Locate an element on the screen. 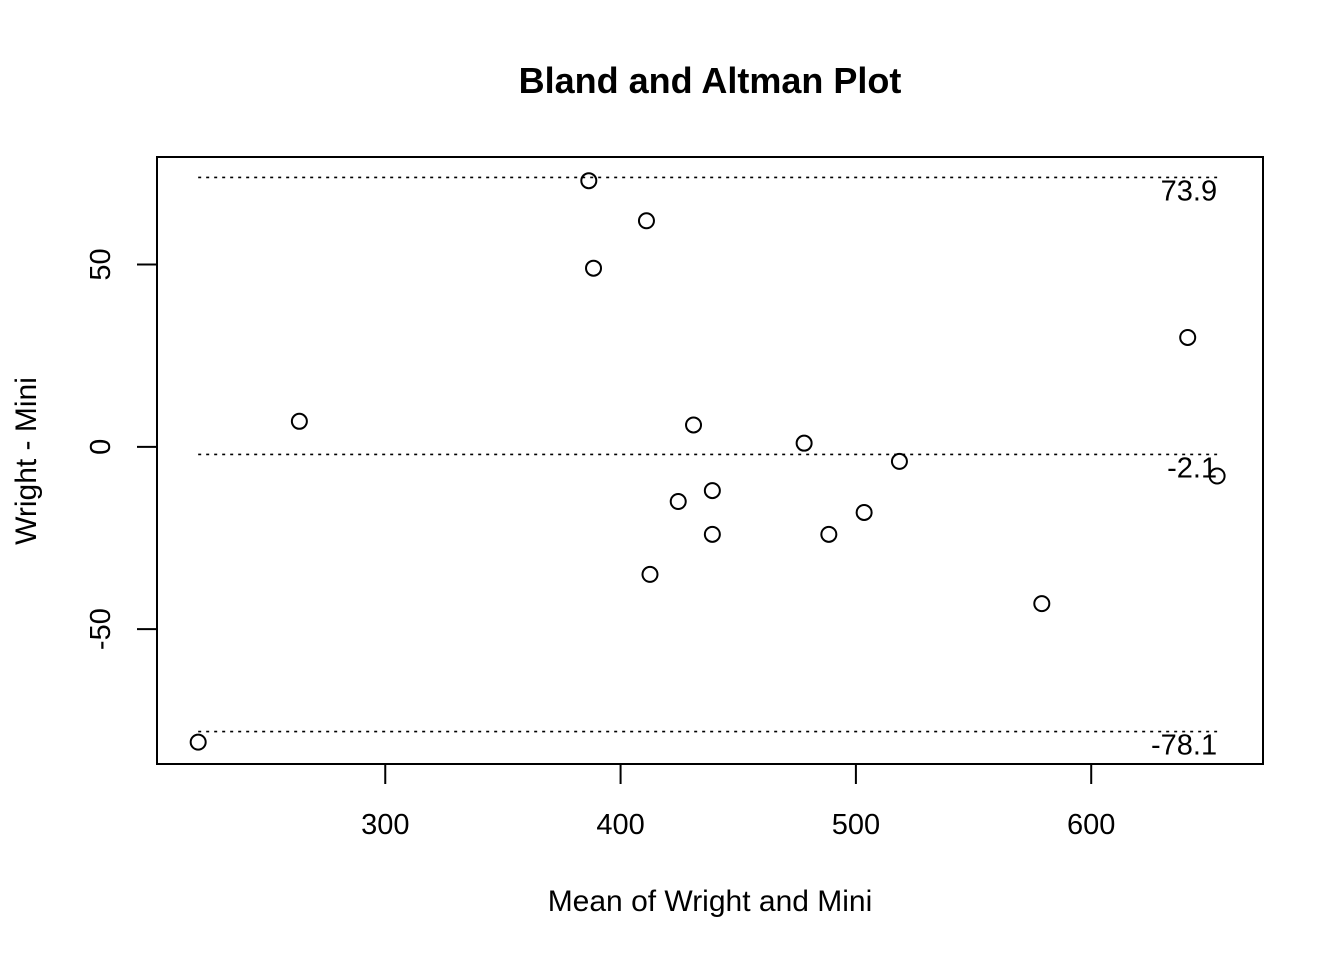 This screenshot has width=1344, height=960. reference-line-label: -78.1 is located at coordinates (1184, 746).